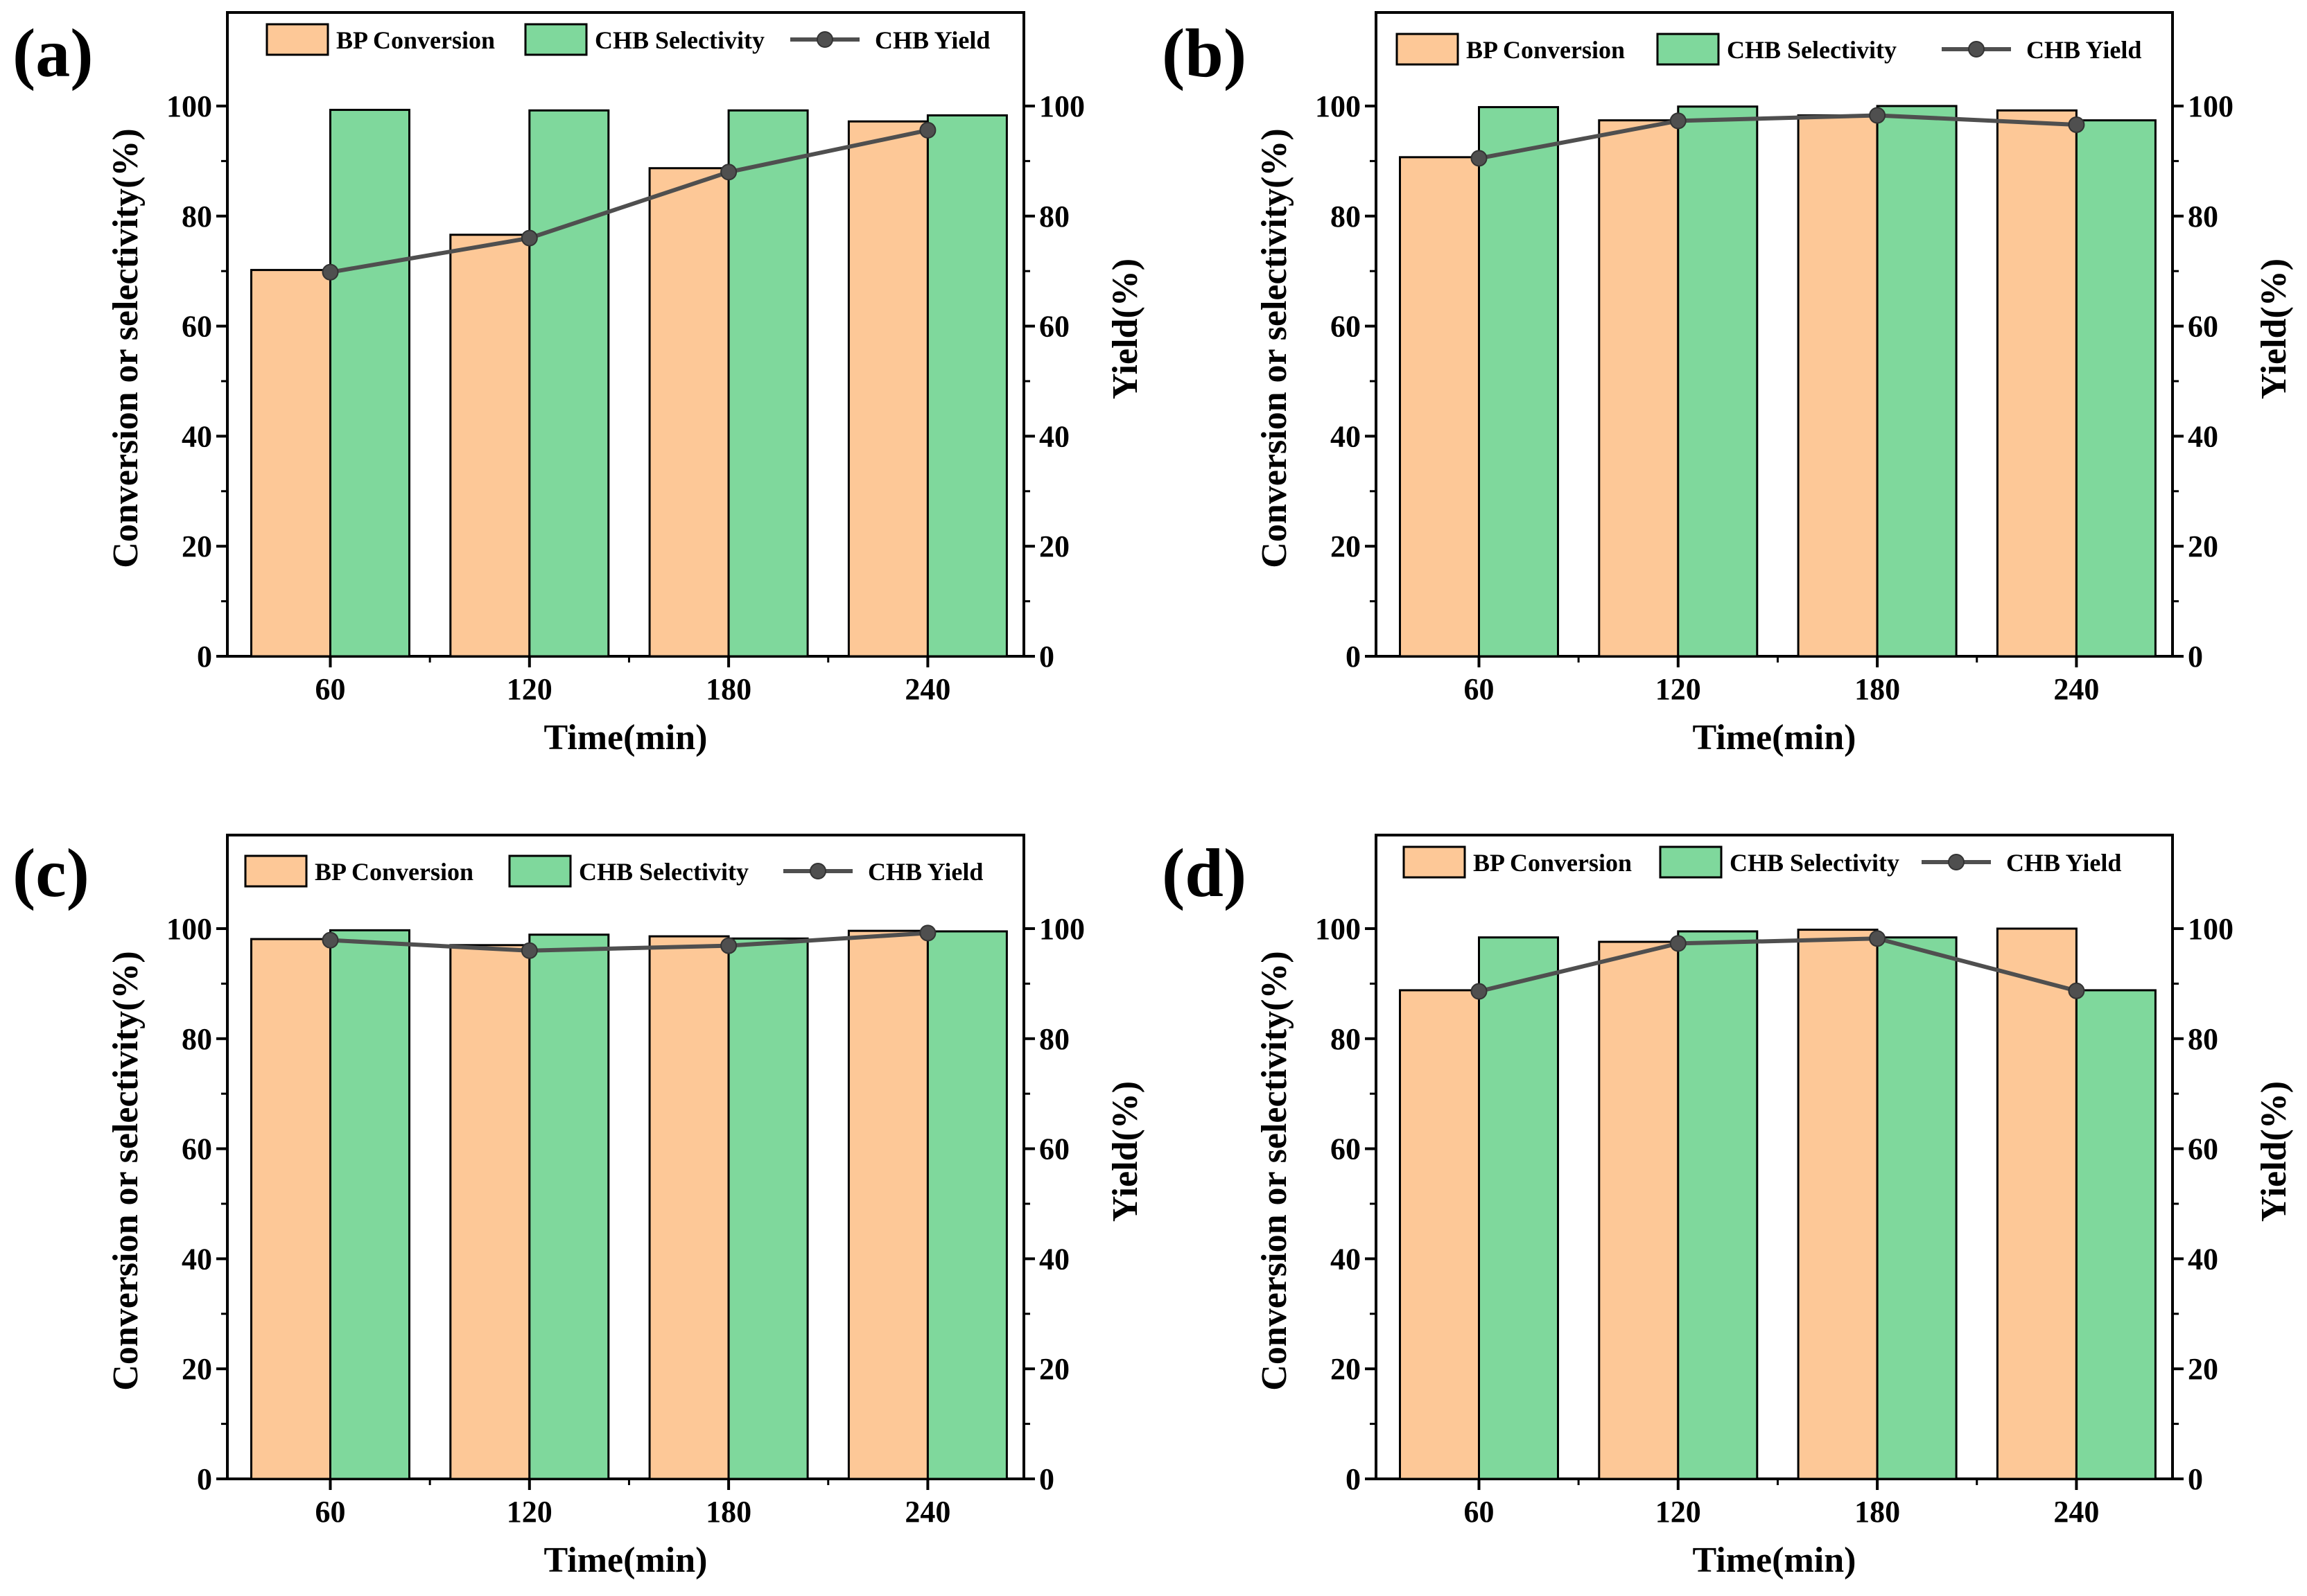 The height and width of the screenshot is (1596, 2307). I want to click on panel-label: (b), so click(1204, 53).